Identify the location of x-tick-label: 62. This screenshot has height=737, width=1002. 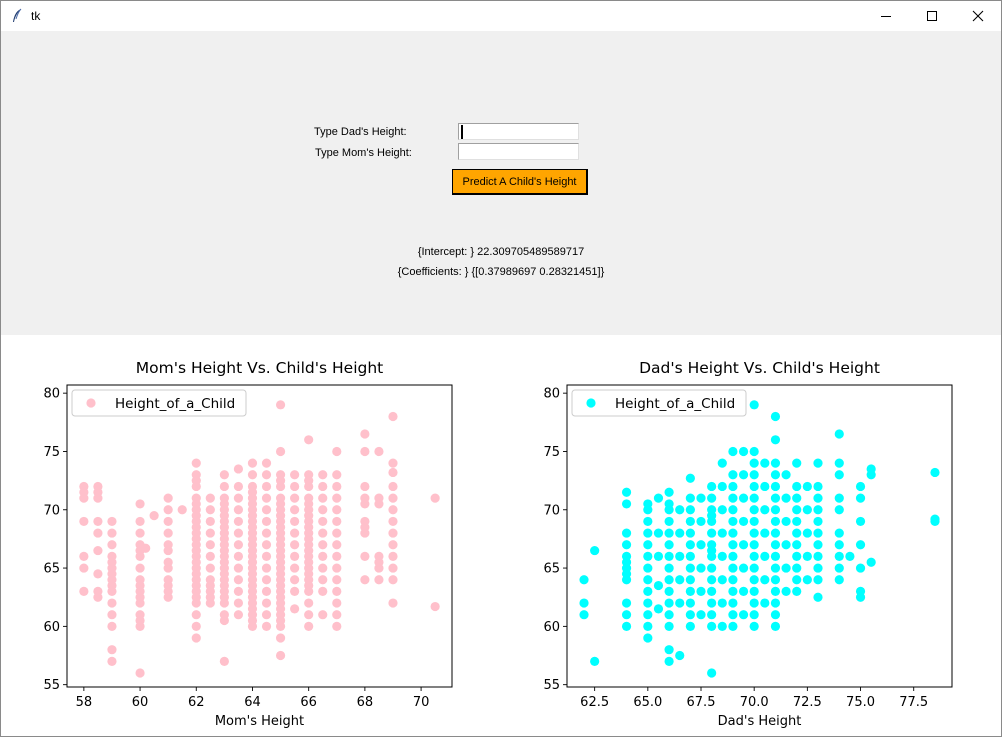
(196, 702).